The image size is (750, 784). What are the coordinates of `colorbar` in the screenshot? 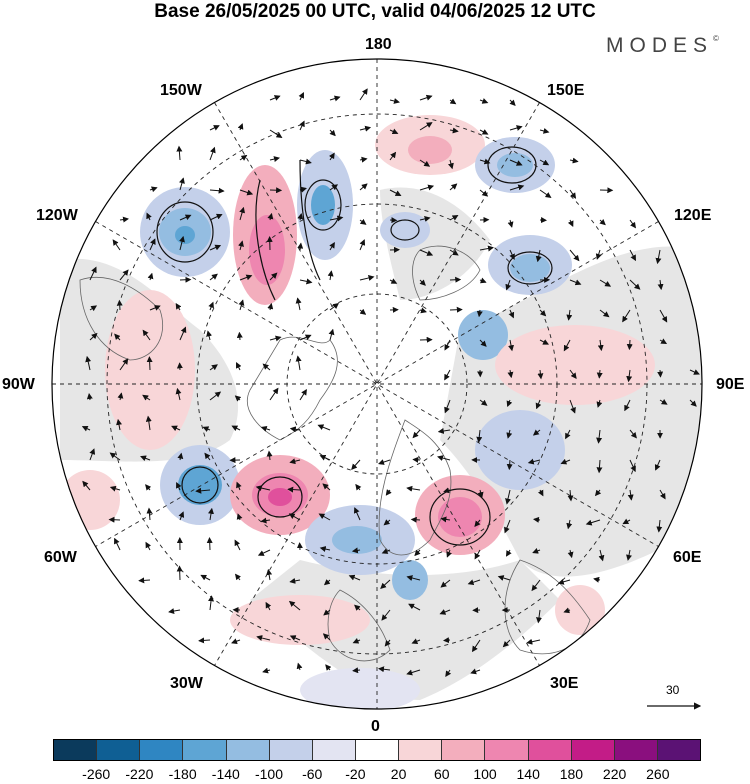 It's located at (377, 750).